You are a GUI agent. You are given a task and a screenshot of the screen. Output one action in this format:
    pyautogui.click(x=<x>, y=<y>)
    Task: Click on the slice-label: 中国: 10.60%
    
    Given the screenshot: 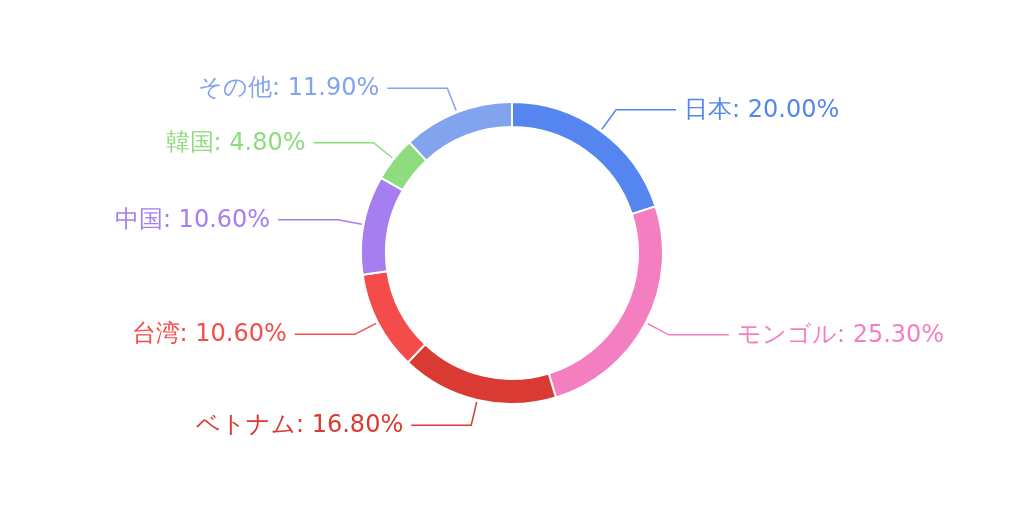 What is the action you would take?
    pyautogui.click(x=192, y=218)
    